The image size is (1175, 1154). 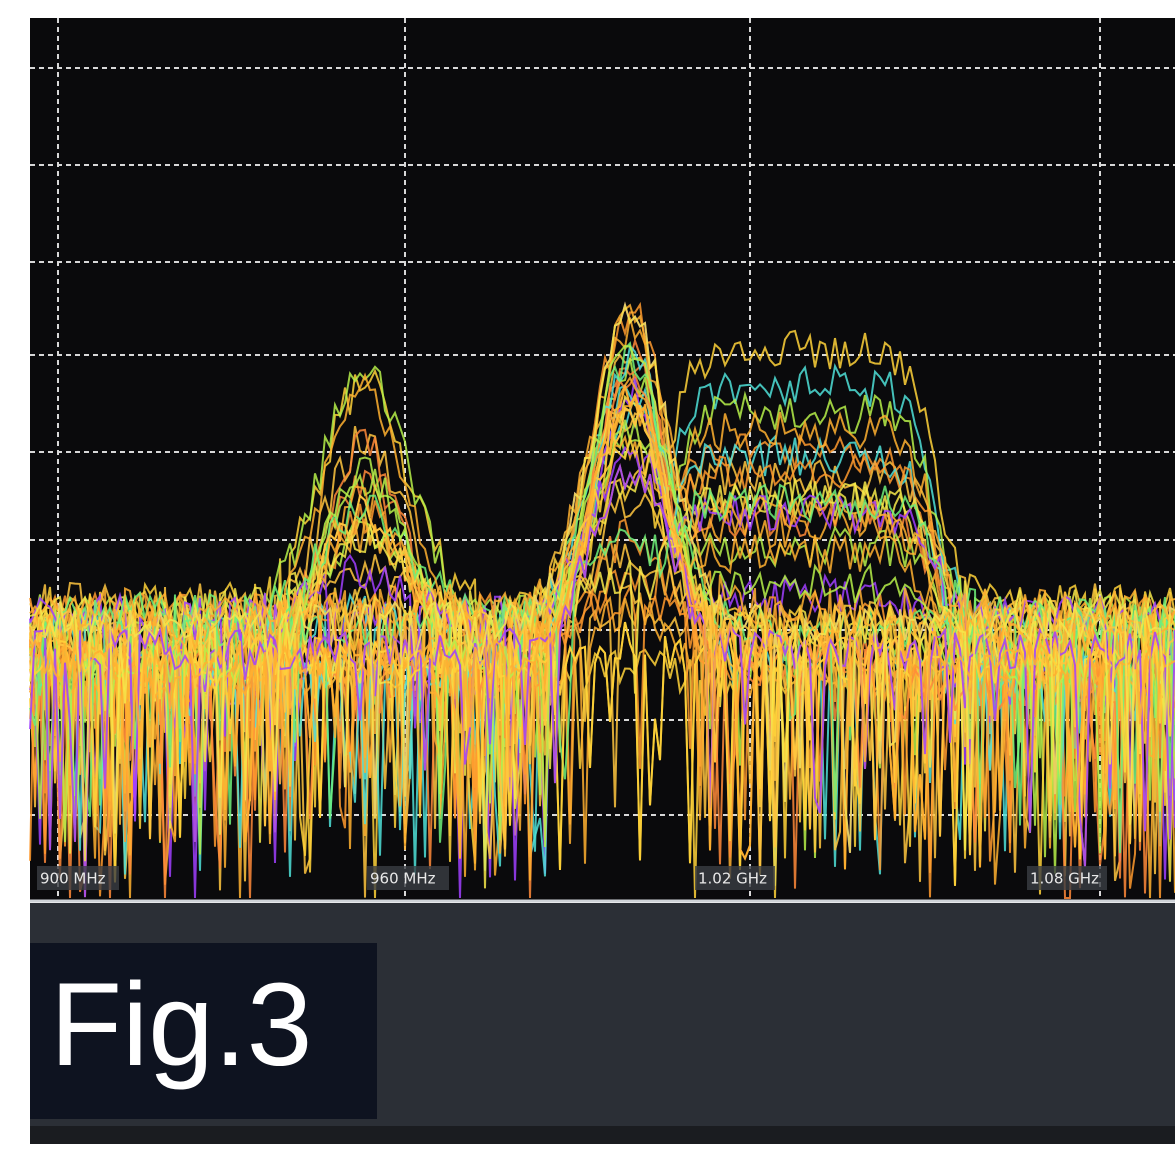 I want to click on frequency-label: 900 MHz, so click(x=73, y=879).